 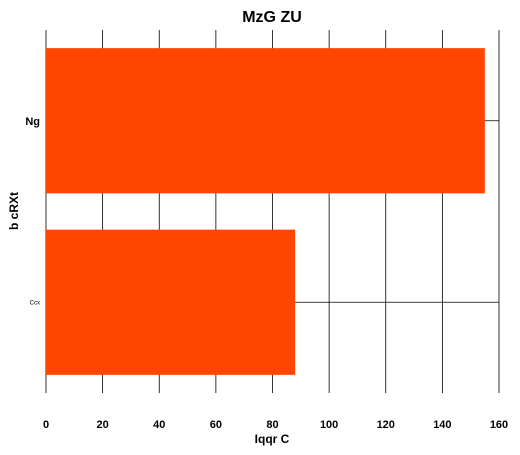 What do you see at coordinates (442, 425) in the screenshot?
I see `x-tick-label: 140` at bounding box center [442, 425].